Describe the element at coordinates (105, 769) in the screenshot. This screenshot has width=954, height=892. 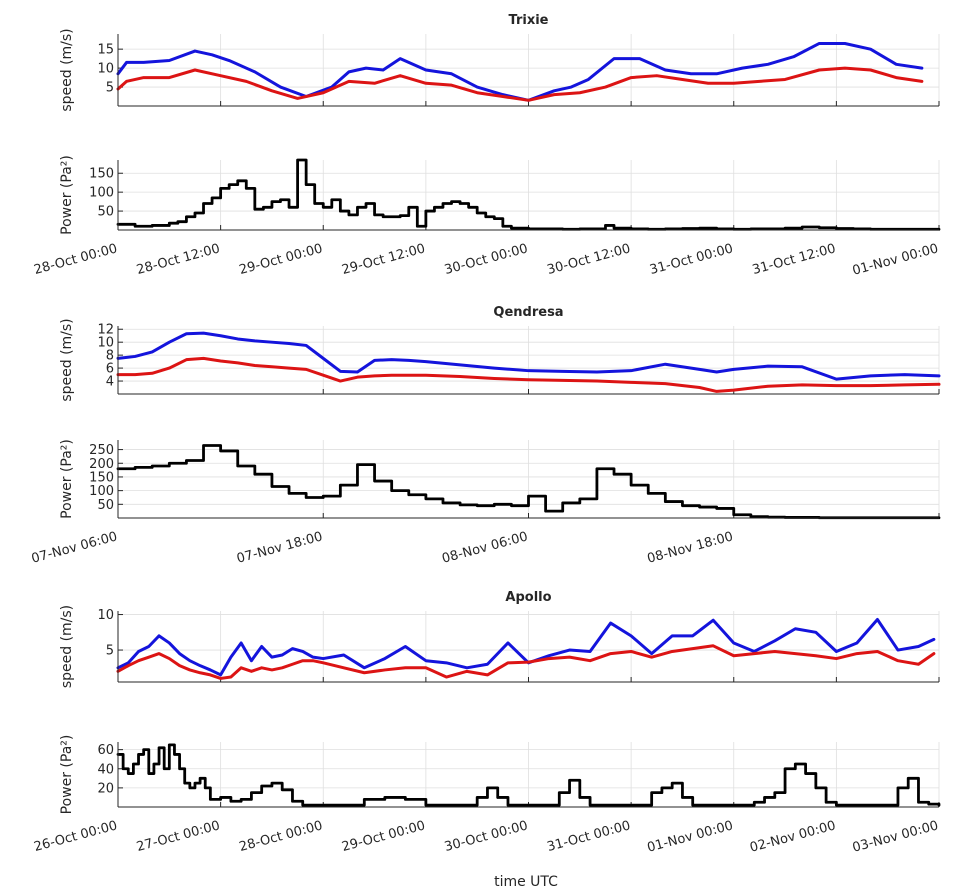
I see `y-tick-label: 40` at that location.